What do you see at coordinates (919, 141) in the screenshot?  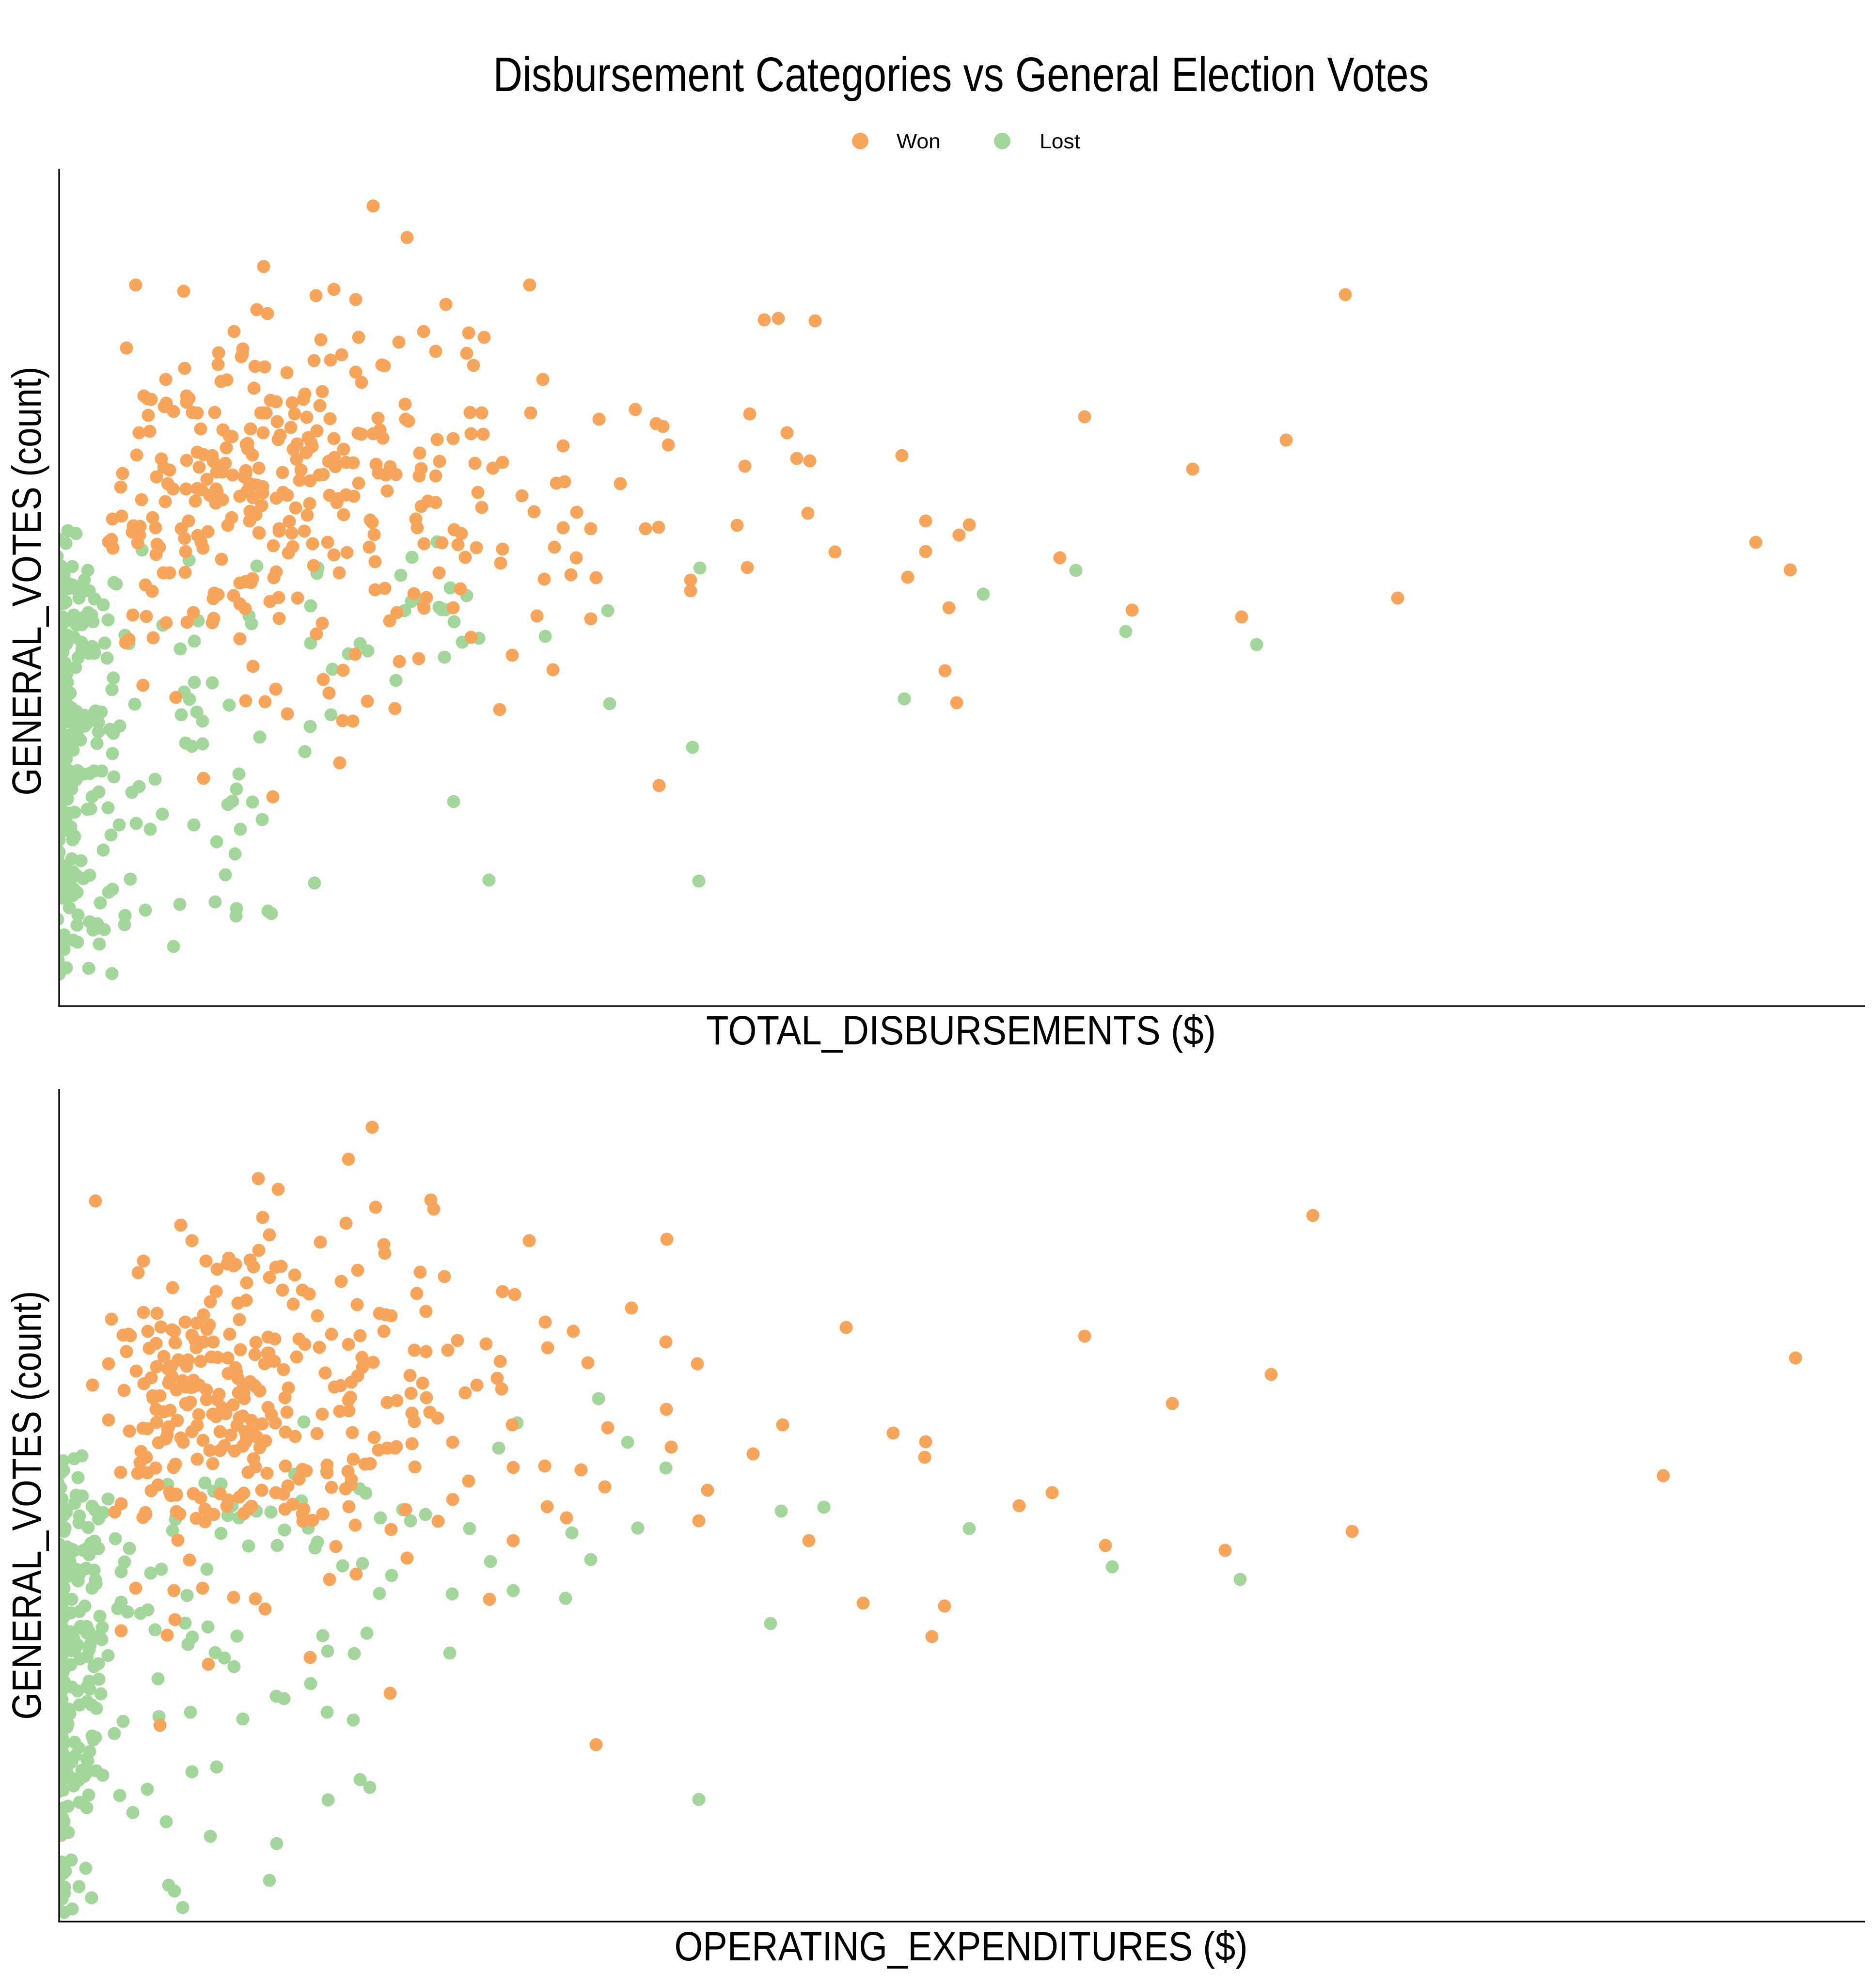 I see `svg-text: Won` at bounding box center [919, 141].